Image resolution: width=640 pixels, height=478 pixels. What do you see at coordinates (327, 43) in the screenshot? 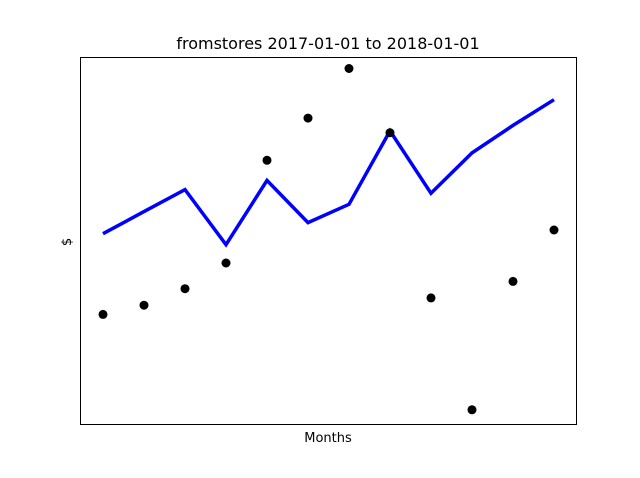
I see `chart-title: fromstores 2017-01-01 to 2018-01-01` at bounding box center [327, 43].